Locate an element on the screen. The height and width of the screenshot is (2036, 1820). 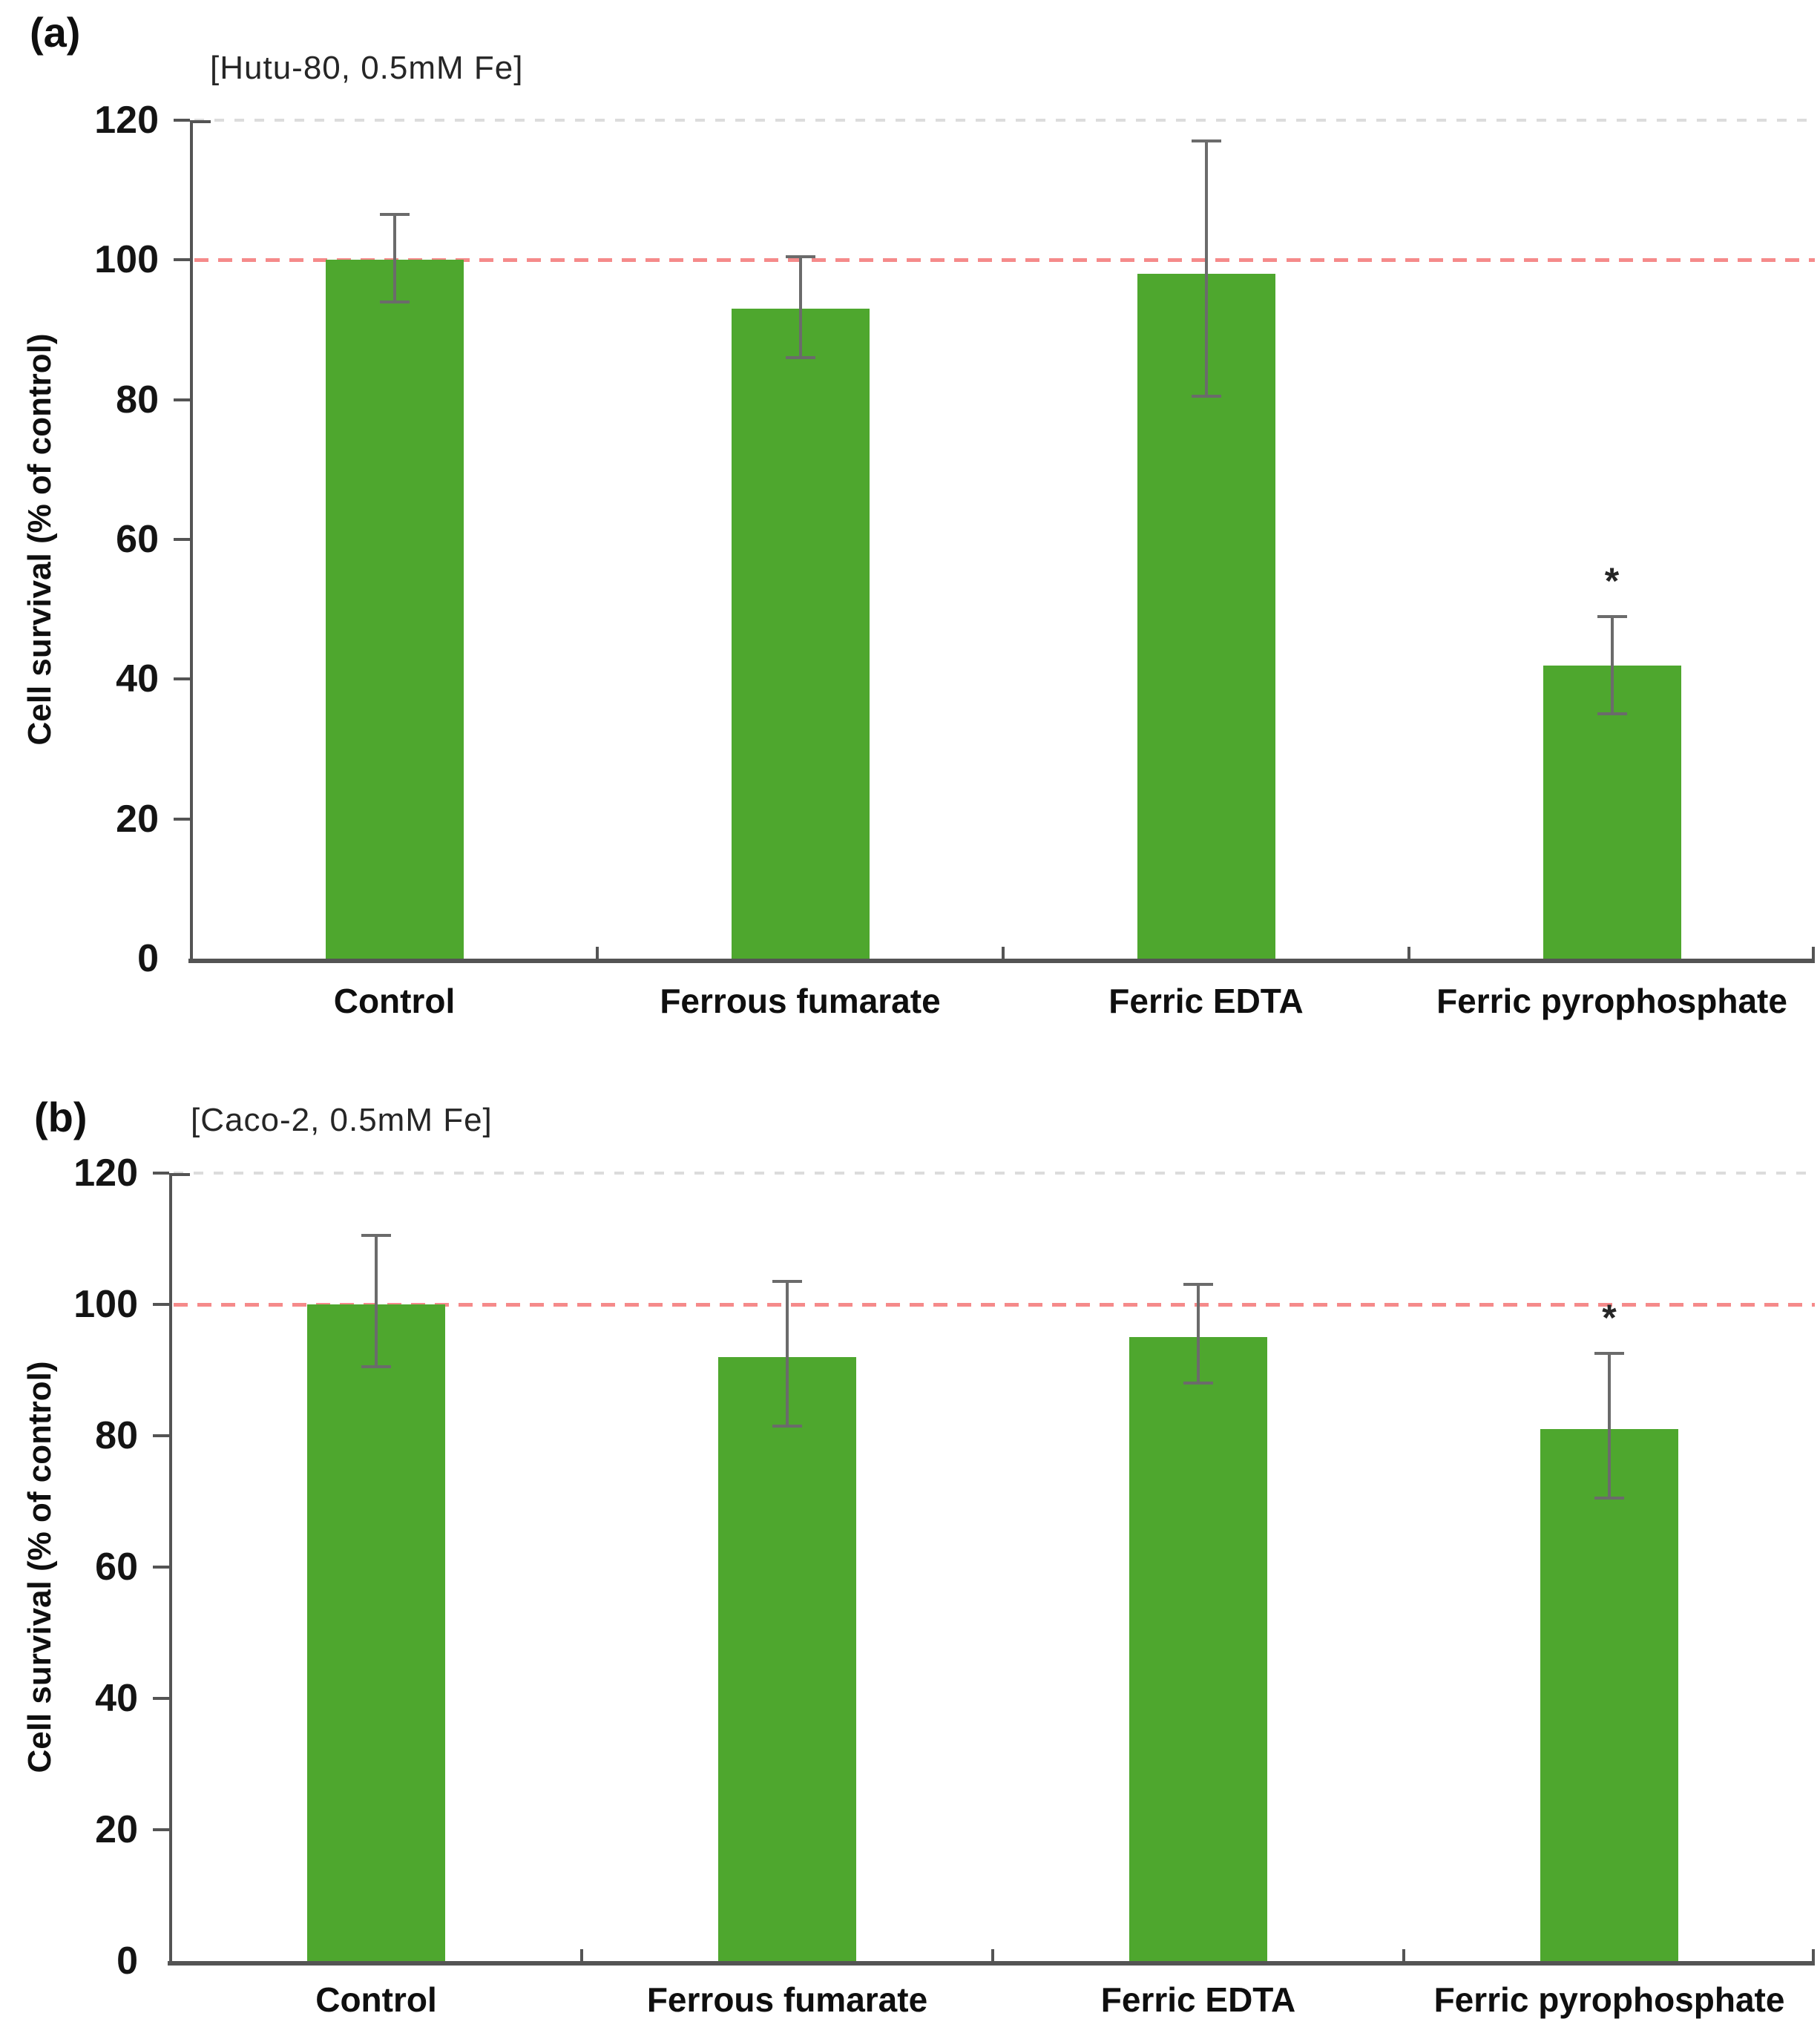
panel-b-chart-title: [Caco-2, 0.5mM Fe] is located at coordinates (342, 1120).